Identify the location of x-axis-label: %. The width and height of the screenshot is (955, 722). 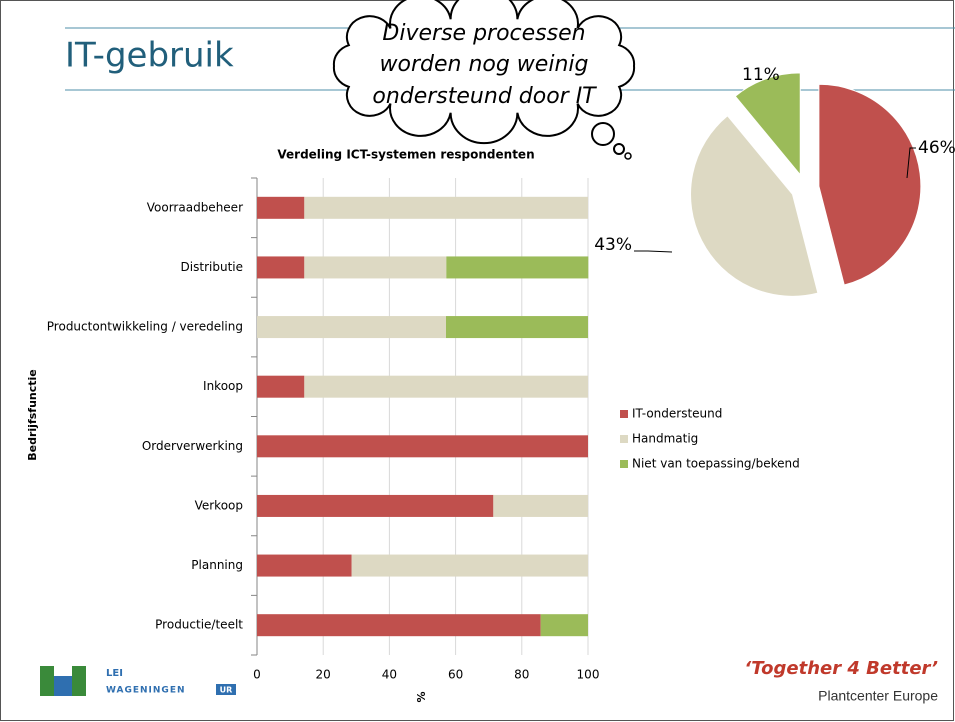
(421, 696).